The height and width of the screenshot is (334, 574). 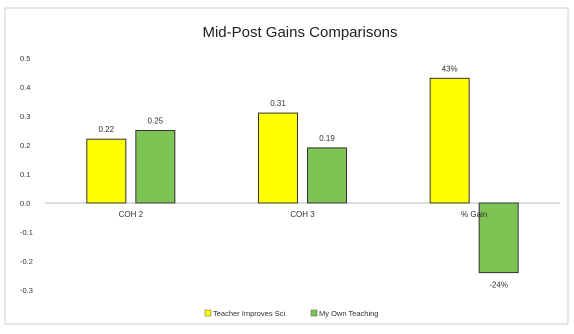 What do you see at coordinates (450, 68) in the screenshot?
I see `data-label: 43%` at bounding box center [450, 68].